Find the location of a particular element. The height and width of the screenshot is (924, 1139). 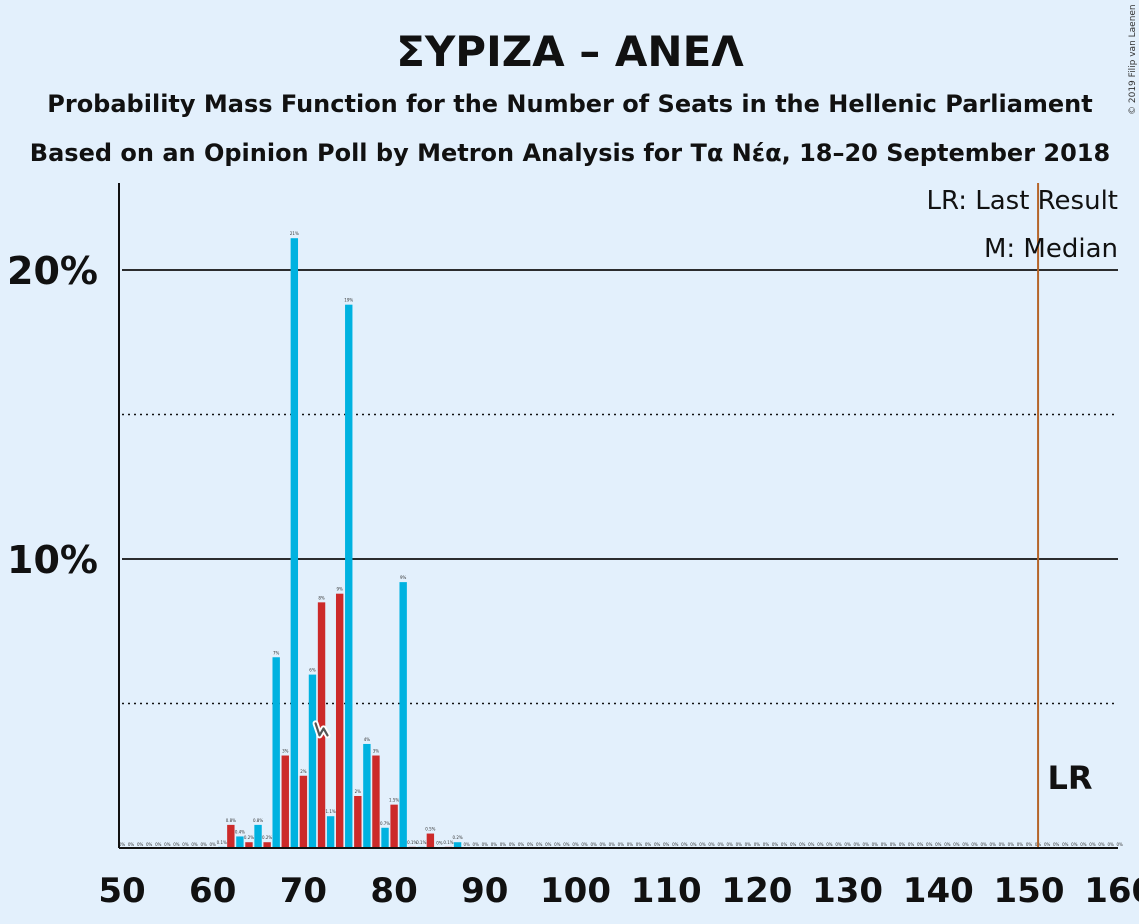

bars is located at coordinates (340, 543).